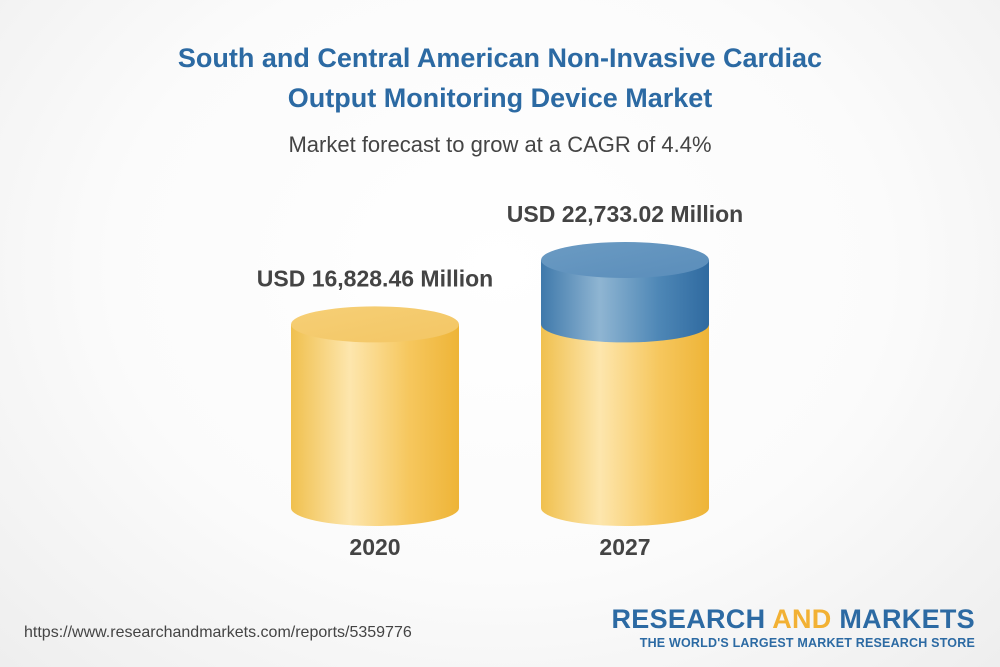  What do you see at coordinates (625, 214) in the screenshot?
I see `value-label-2027: USD 22,733.02 Million` at bounding box center [625, 214].